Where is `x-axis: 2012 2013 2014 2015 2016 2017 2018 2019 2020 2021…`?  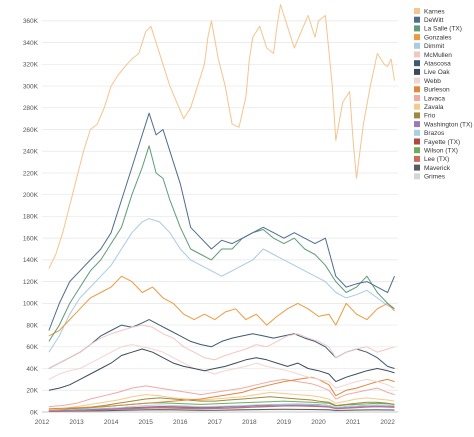
x-axis: 2012 2013 2014 2015 2016 2017 2018 2019 2020 2021… is located at coordinates (216, 418).